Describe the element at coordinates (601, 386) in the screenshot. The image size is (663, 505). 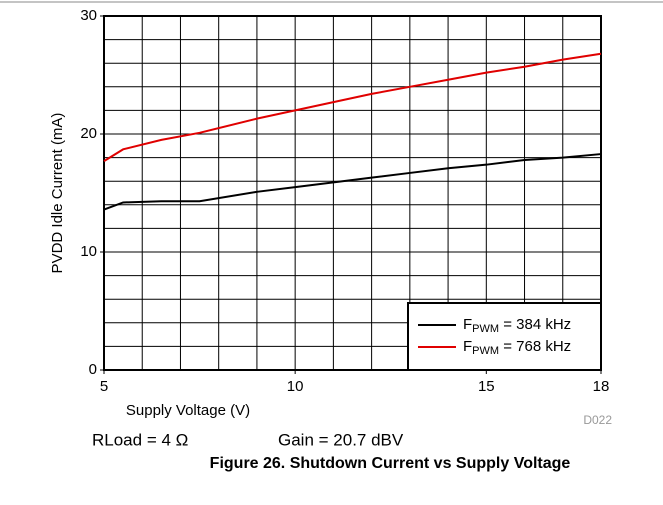
I see `x-tick-label: 18` at that location.